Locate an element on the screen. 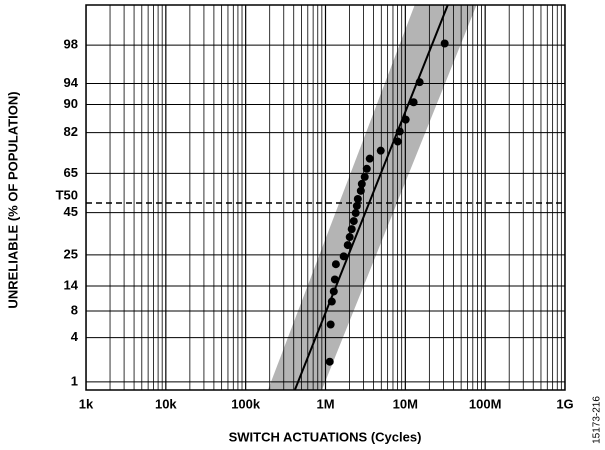  x-axis-title: SWITCH ACTUATIONS (Cycles) is located at coordinates (325, 436).